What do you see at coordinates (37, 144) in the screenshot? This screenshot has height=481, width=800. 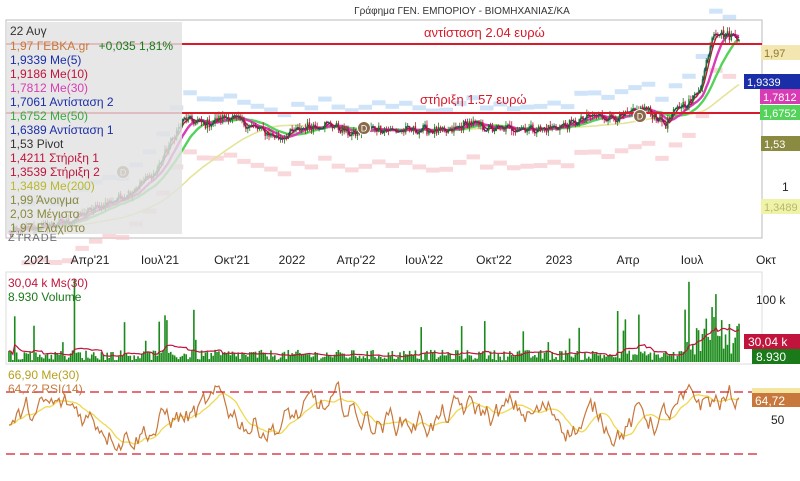 I see `legend-pivot: 1,53 Pivot` at bounding box center [37, 144].